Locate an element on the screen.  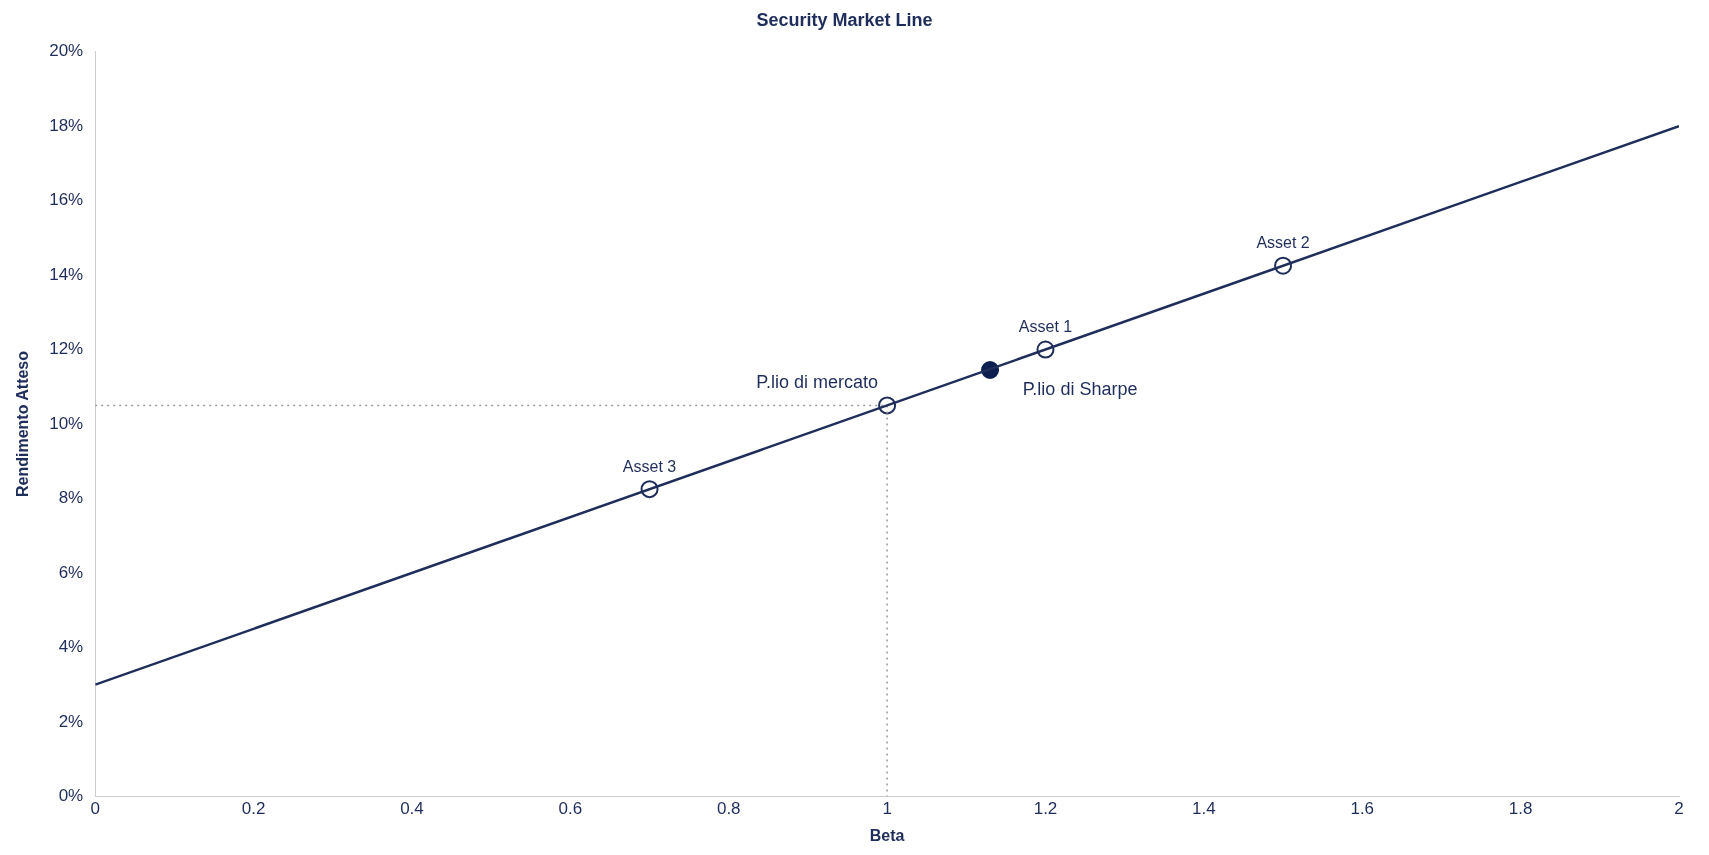
y-tick-label: 6% is located at coordinates (71, 572).